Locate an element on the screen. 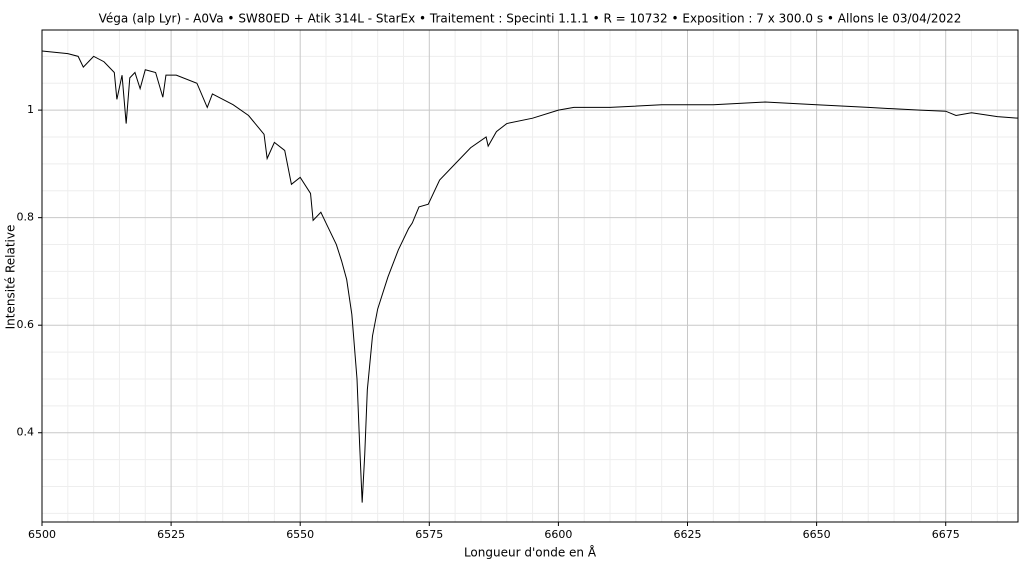 The width and height of the screenshot is (1024, 565). x-tick-label: 6550 is located at coordinates (300, 534).